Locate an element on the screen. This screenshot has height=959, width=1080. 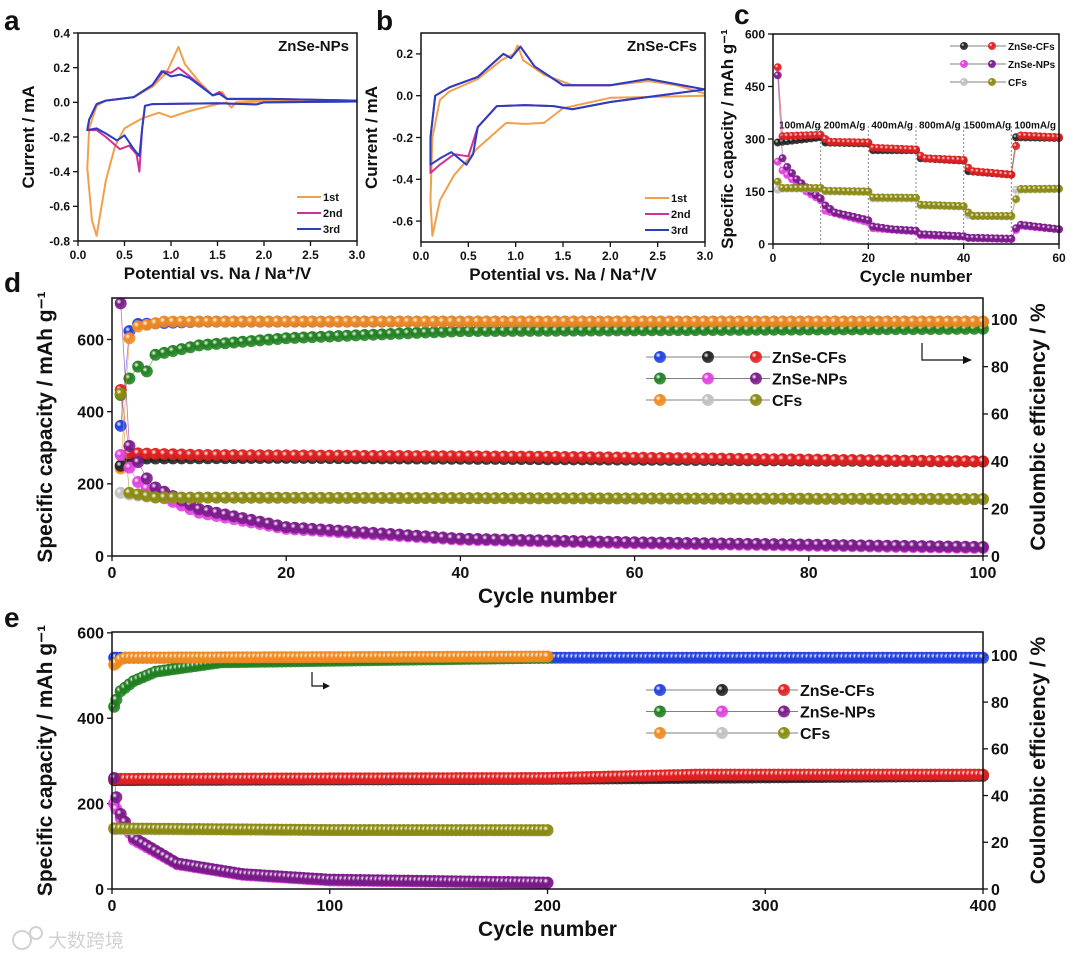
legend-entry: ZnSe-CFs is located at coordinates (746, 358).